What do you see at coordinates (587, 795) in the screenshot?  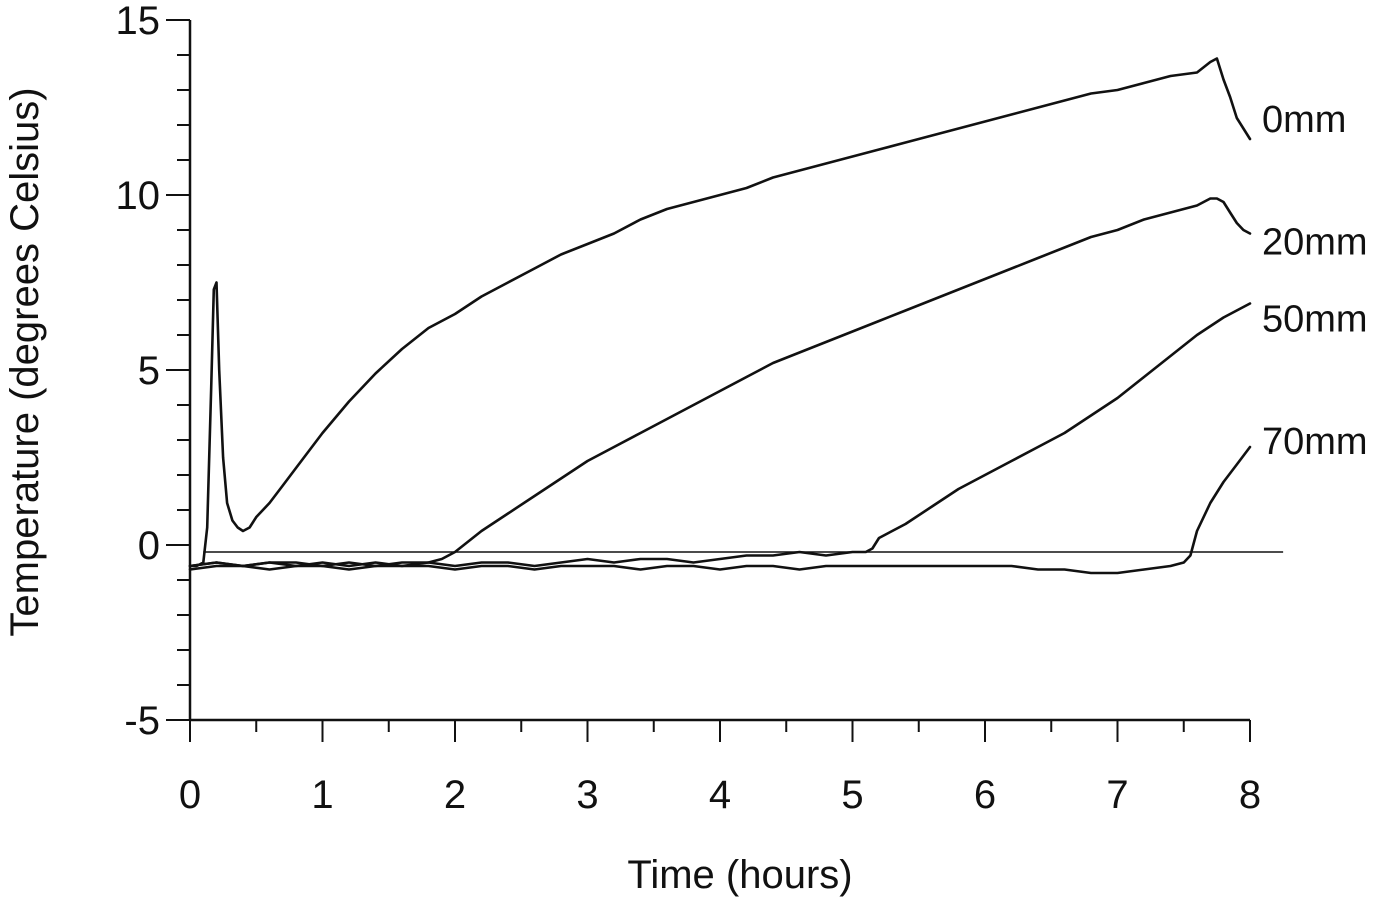 I see `x-tick-label: 3` at bounding box center [587, 795].